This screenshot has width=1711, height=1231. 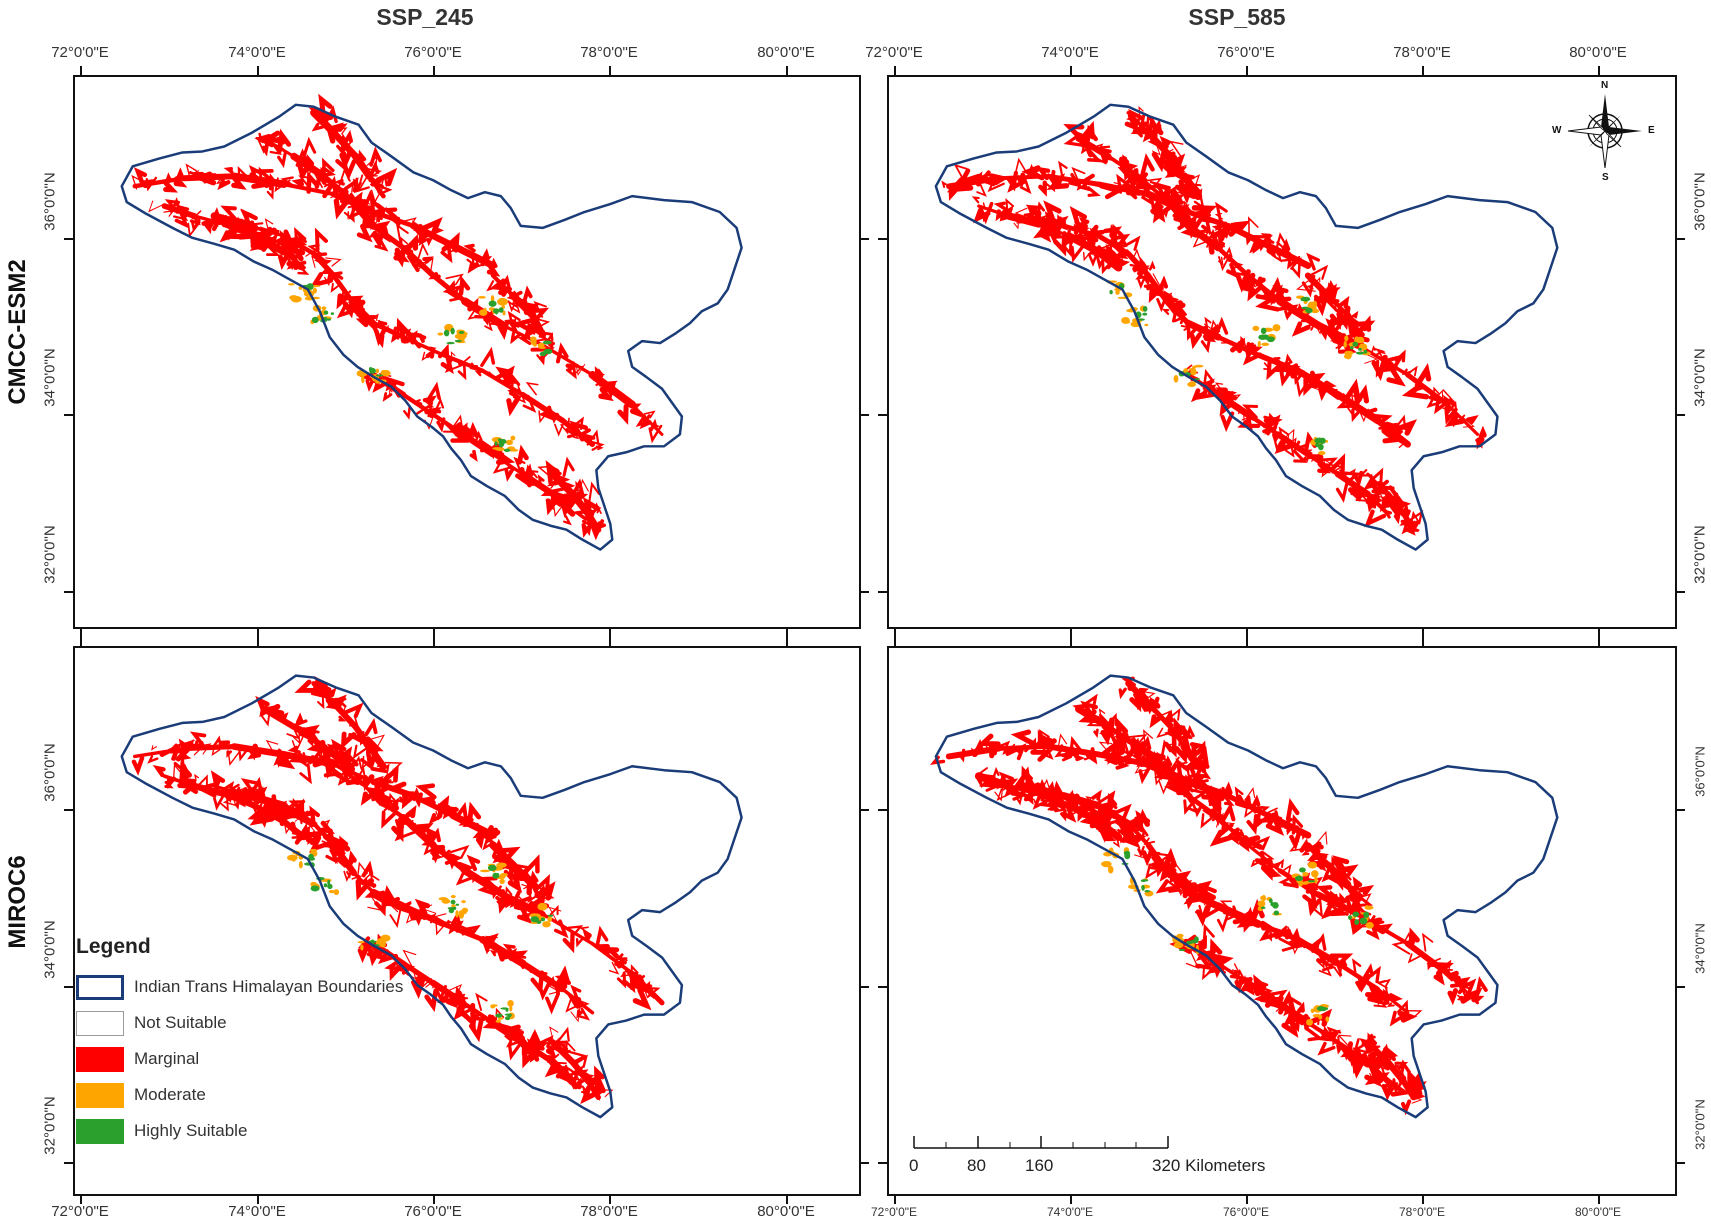 What do you see at coordinates (17, 902) in the screenshot?
I see `row-title-miroc6: MIROC6` at bounding box center [17, 902].